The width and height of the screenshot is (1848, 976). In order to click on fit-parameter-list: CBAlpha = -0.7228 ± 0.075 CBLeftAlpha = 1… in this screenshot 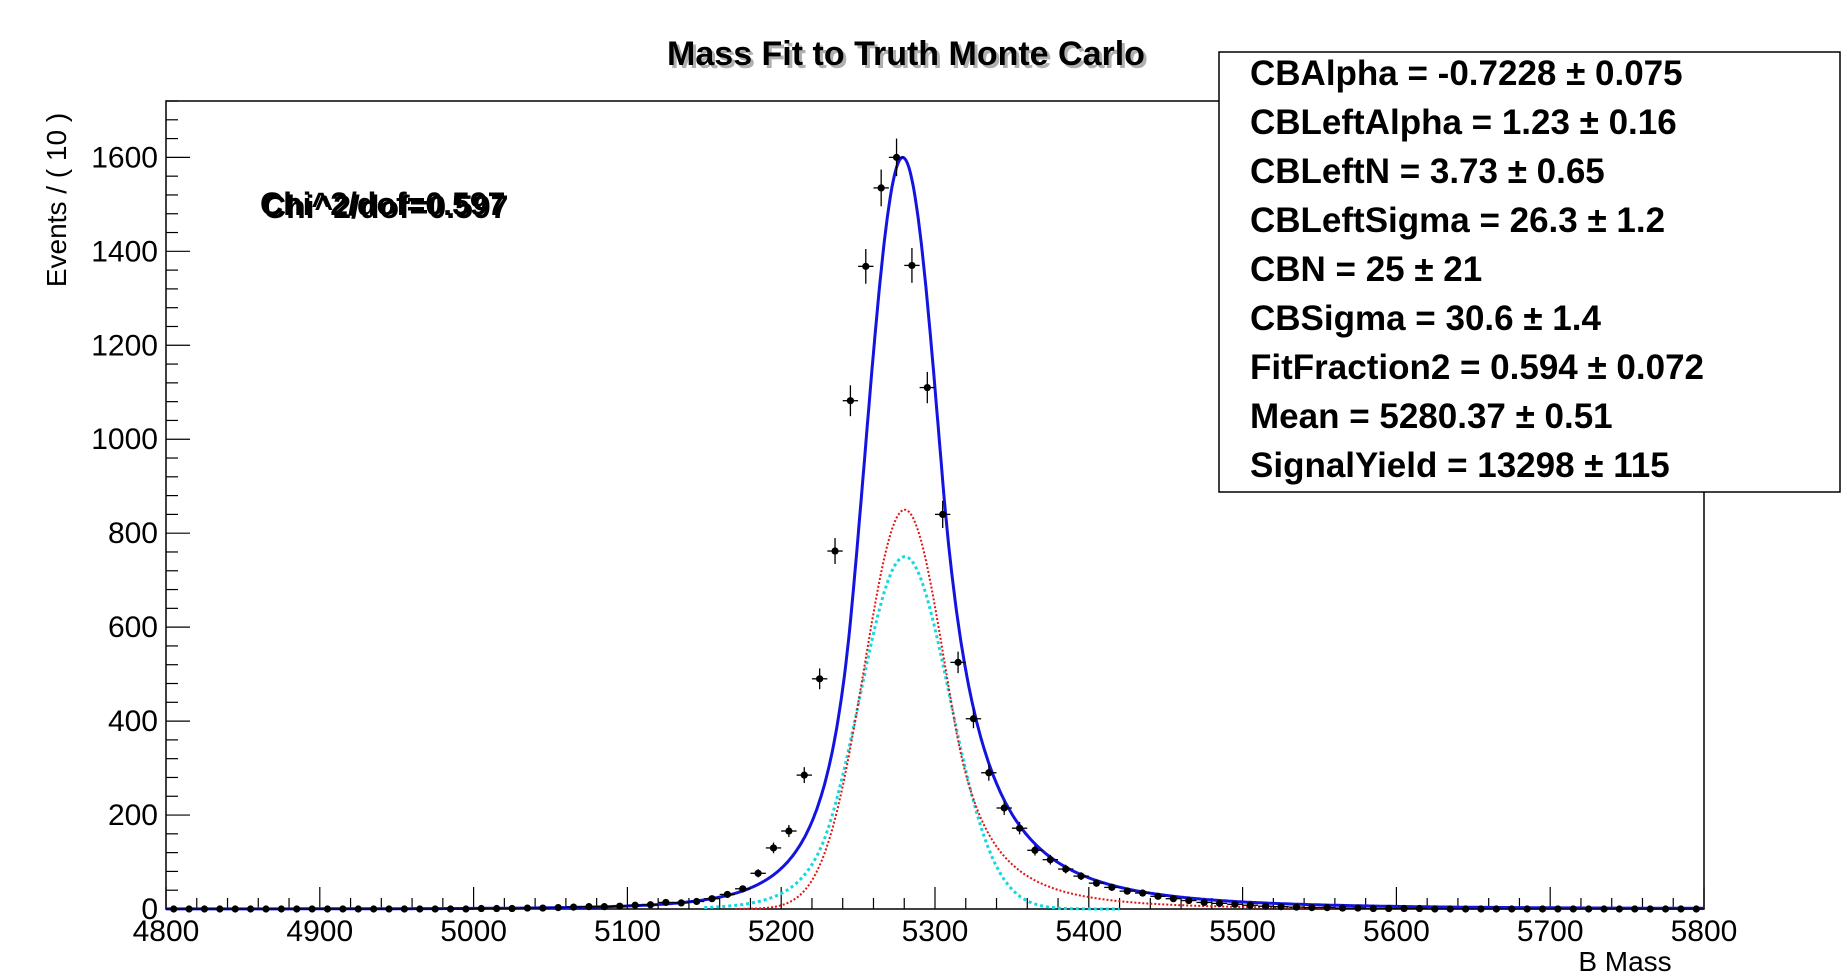, I will do `click(1477, 269)`.